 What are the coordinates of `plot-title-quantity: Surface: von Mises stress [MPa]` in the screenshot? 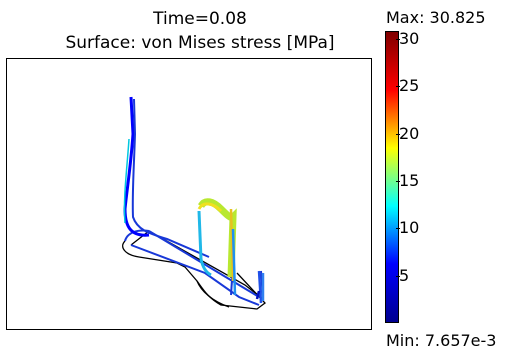 It's located at (200, 43).